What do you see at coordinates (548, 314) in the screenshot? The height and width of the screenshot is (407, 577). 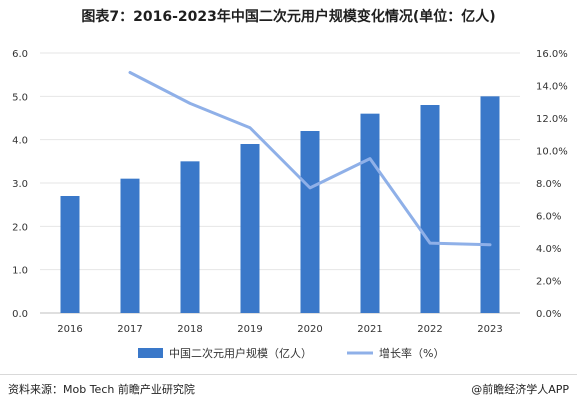 I see `y-right-tick-label: 0.0%` at bounding box center [548, 314].